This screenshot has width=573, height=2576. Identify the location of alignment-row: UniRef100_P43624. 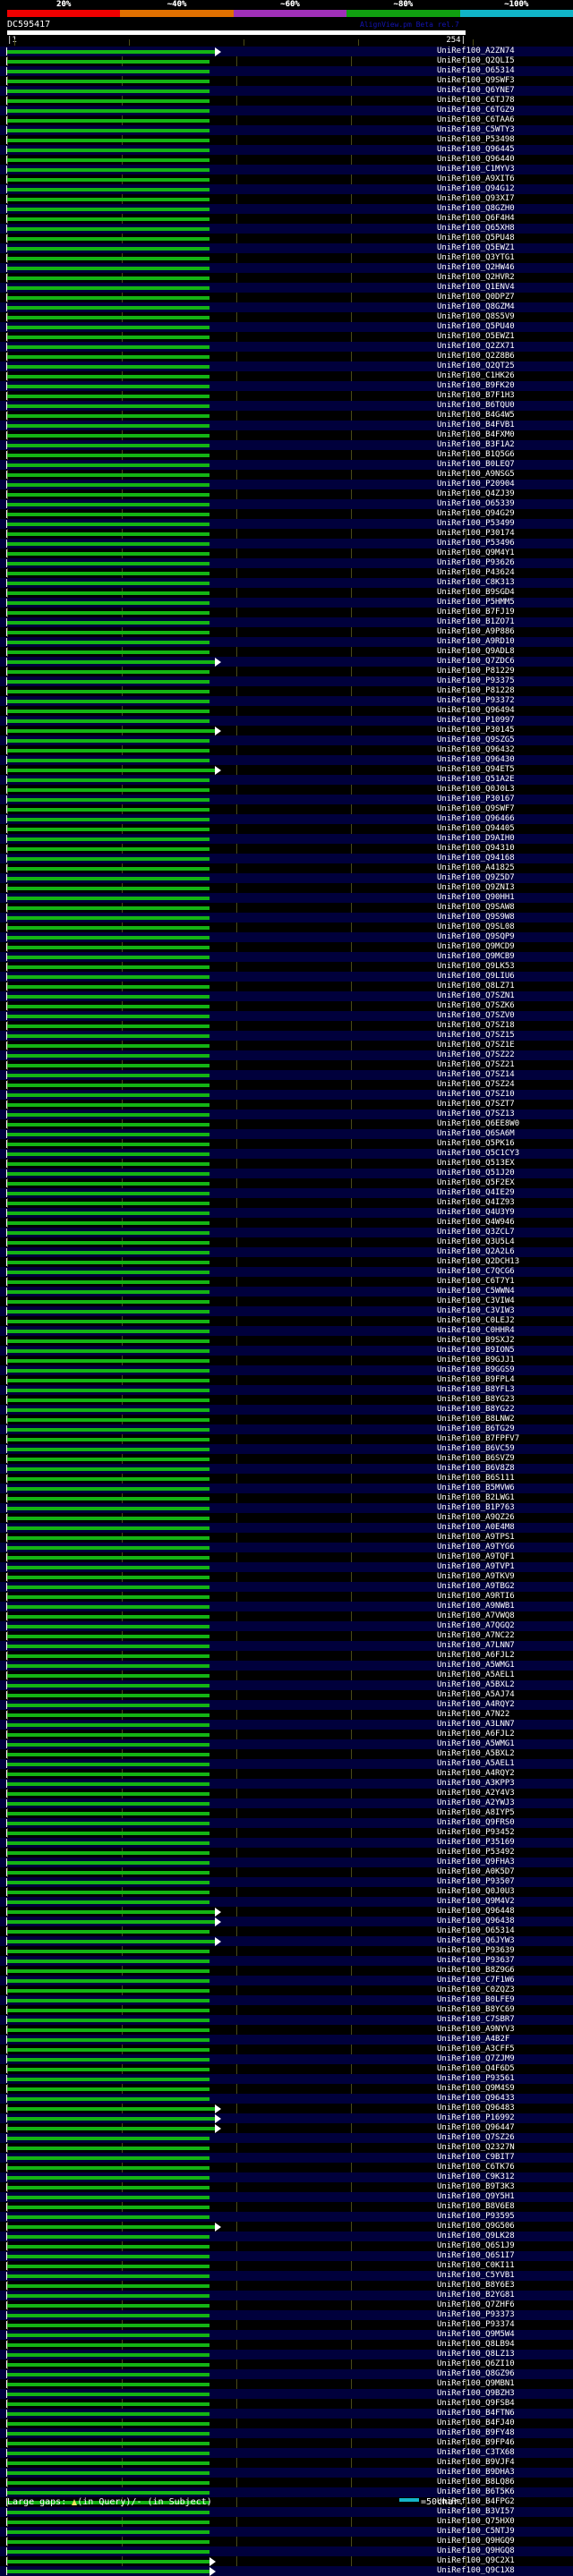
(286, 573).